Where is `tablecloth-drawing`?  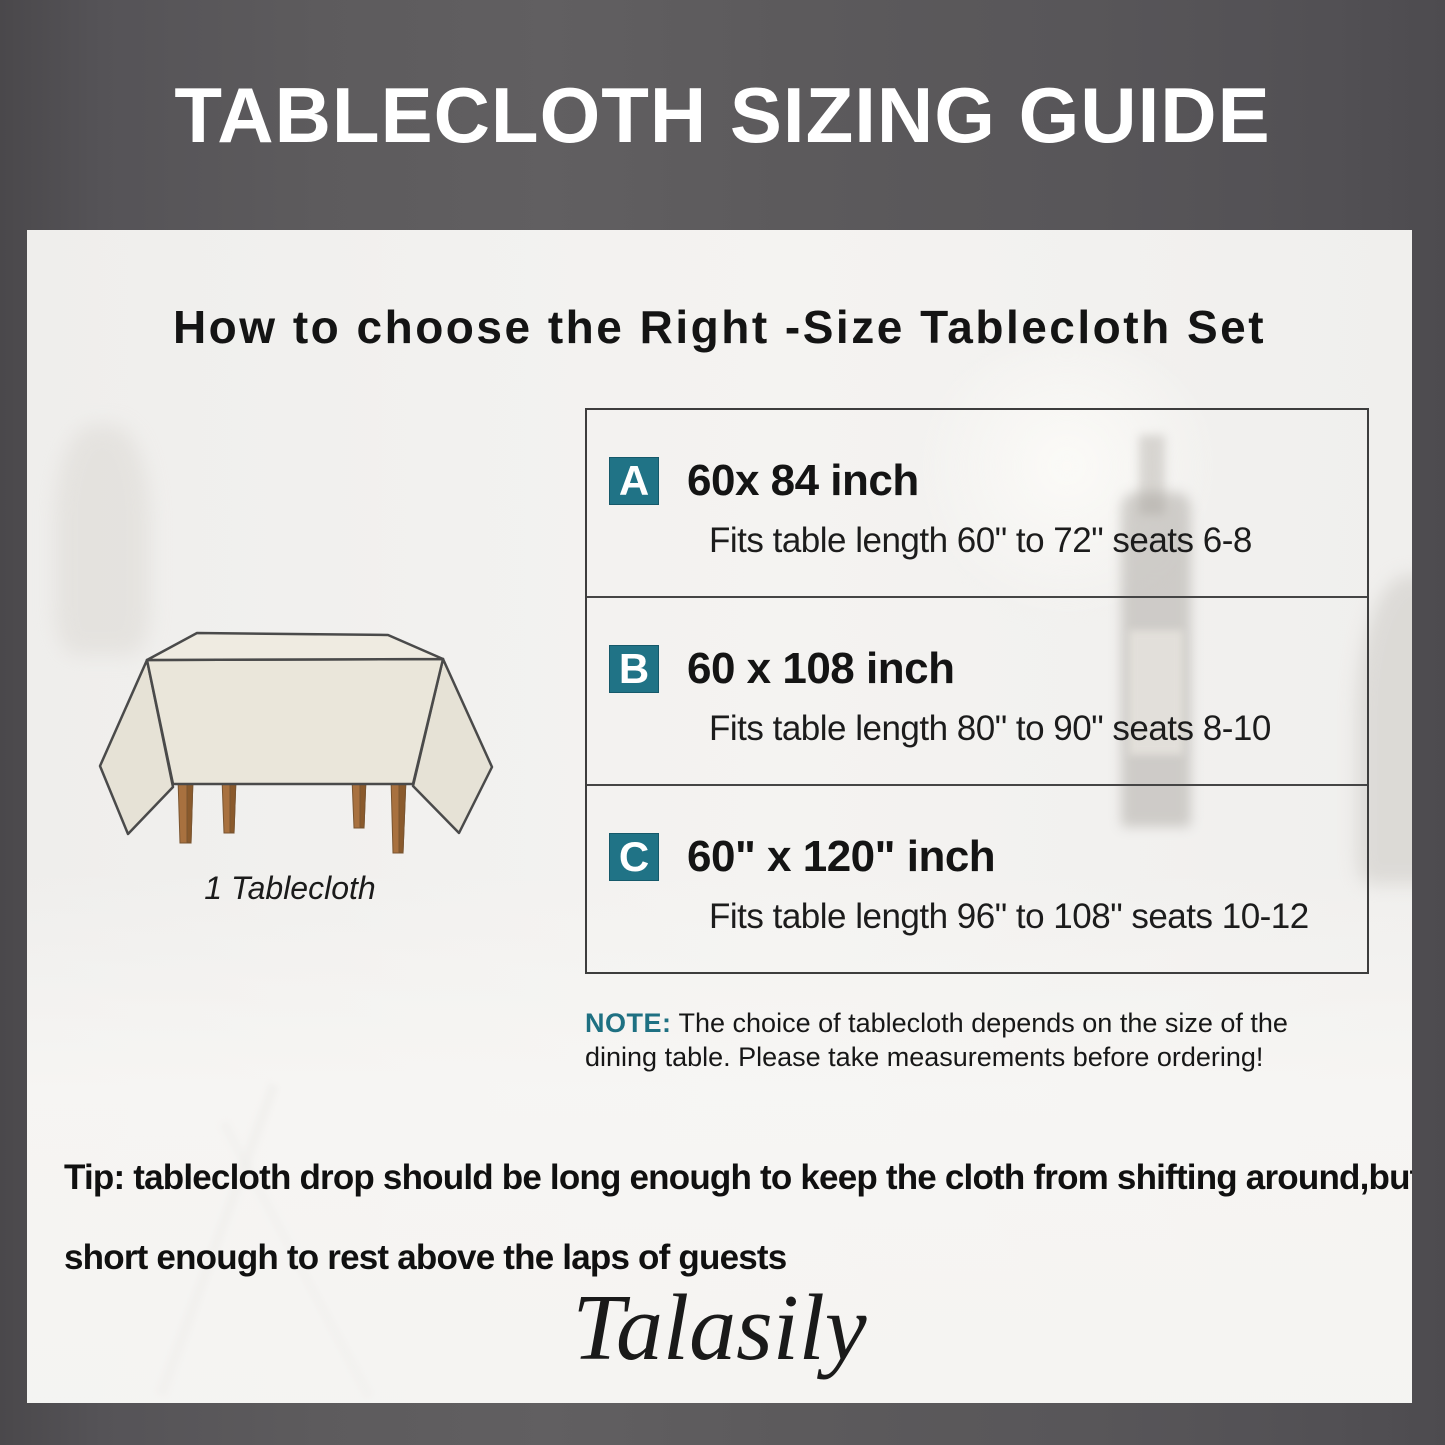 tablecloth-drawing is located at coordinates (296, 742).